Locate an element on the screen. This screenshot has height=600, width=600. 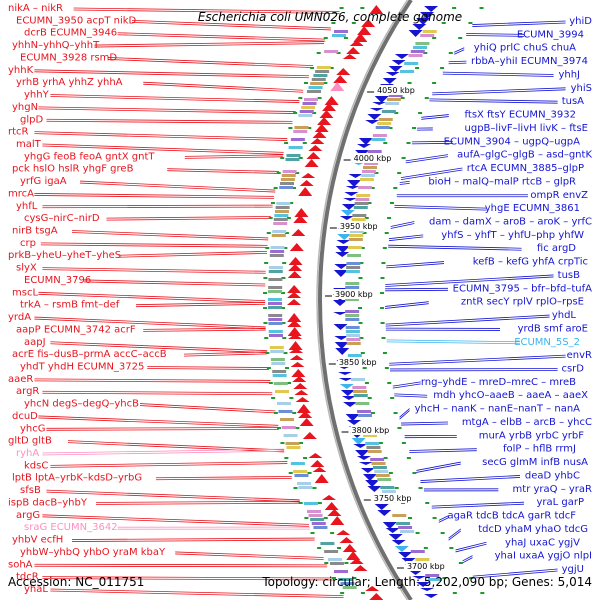
forward-gene-label: aaeR is located at coordinates (20, 379).